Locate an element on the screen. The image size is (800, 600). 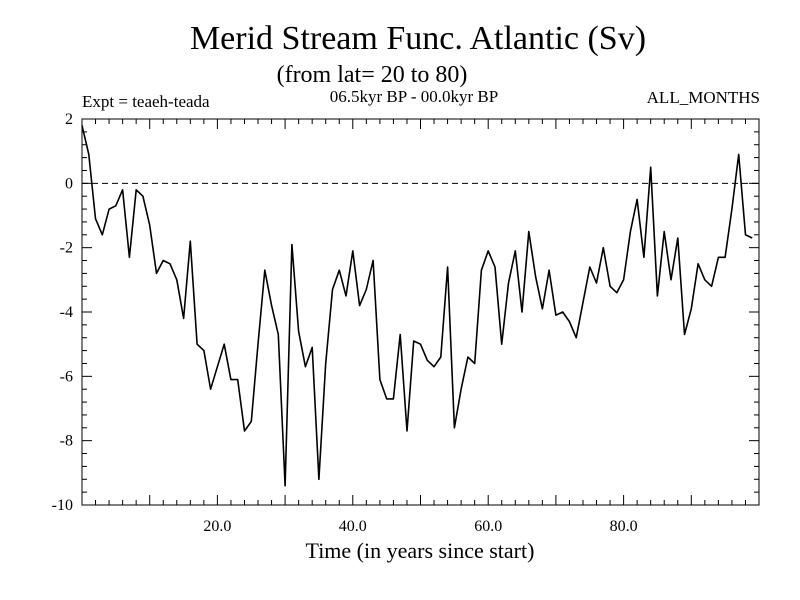
x-tick-label: 60.0 is located at coordinates (488, 526).